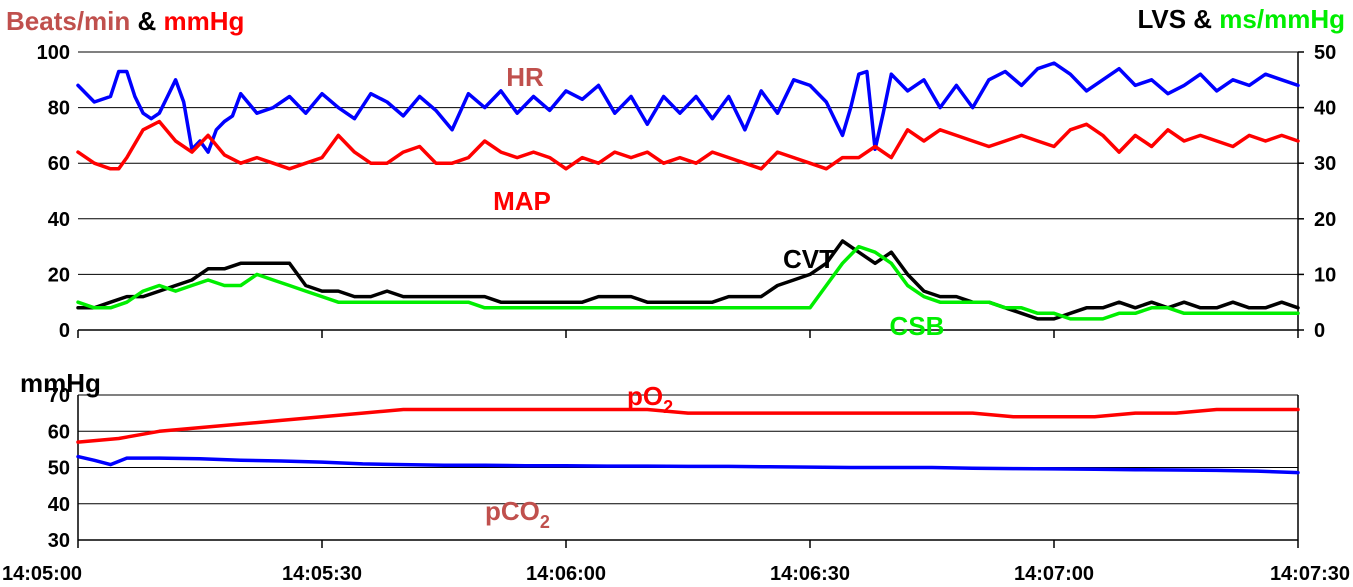 The image size is (1353, 587). What do you see at coordinates (917, 326) in the screenshot?
I see `series-label-csb: CSB` at bounding box center [917, 326].